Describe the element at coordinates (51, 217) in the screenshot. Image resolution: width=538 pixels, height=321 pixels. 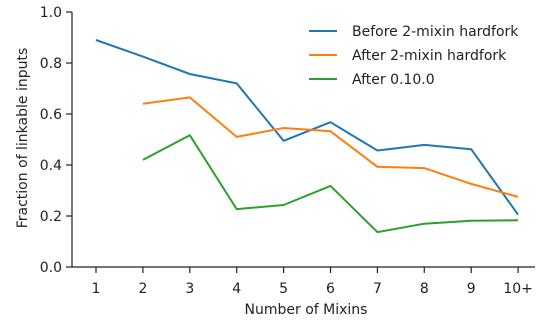
I see `y-tick-label: 0.2` at that location.